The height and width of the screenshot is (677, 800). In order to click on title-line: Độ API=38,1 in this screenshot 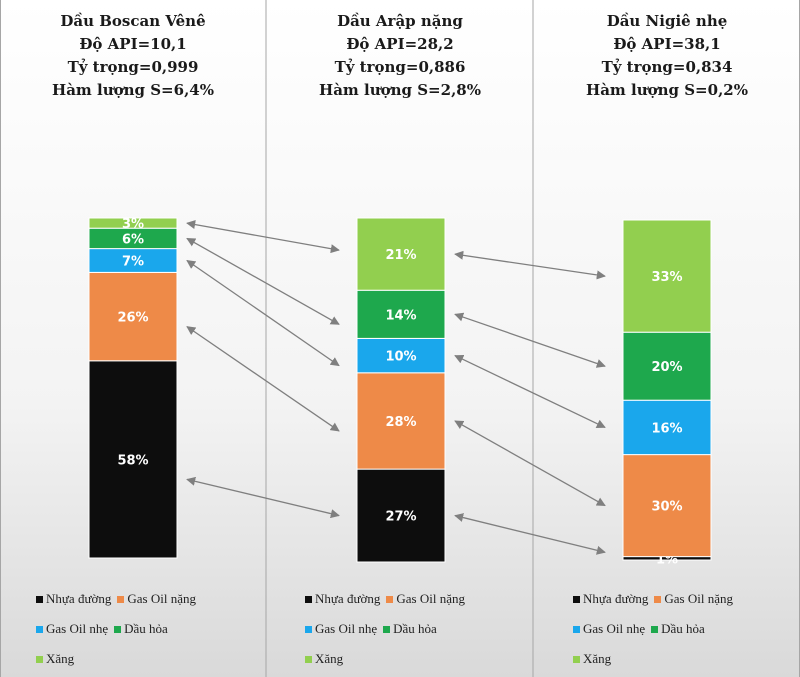, I will do `click(667, 44)`.